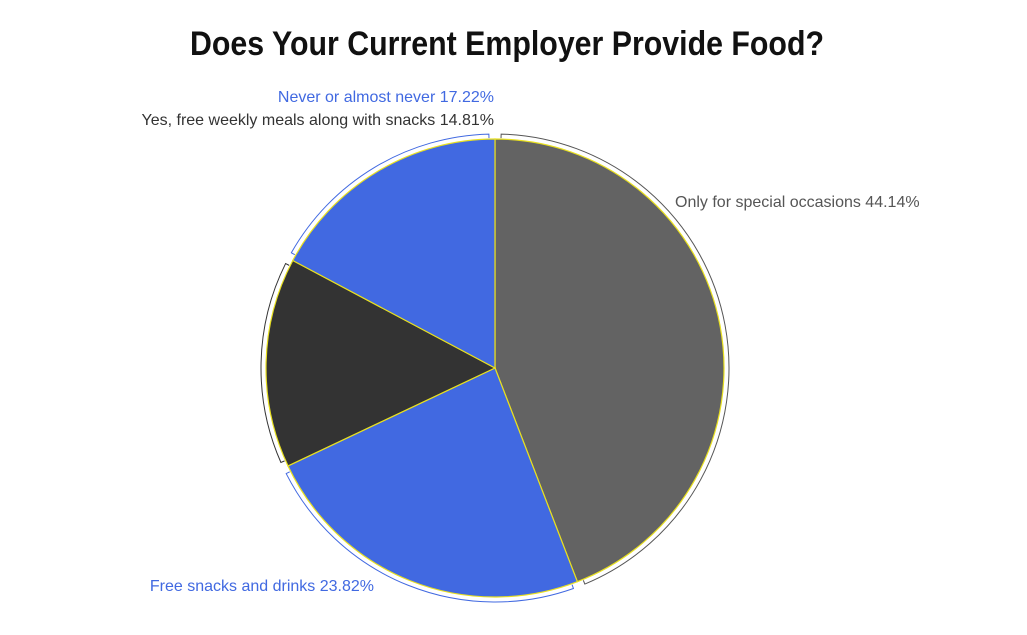 Image resolution: width=1027 pixels, height=635 pixels. What do you see at coordinates (262, 586) in the screenshot?
I see `slice-label-2: Free snacks and drinks 23.82%` at bounding box center [262, 586].